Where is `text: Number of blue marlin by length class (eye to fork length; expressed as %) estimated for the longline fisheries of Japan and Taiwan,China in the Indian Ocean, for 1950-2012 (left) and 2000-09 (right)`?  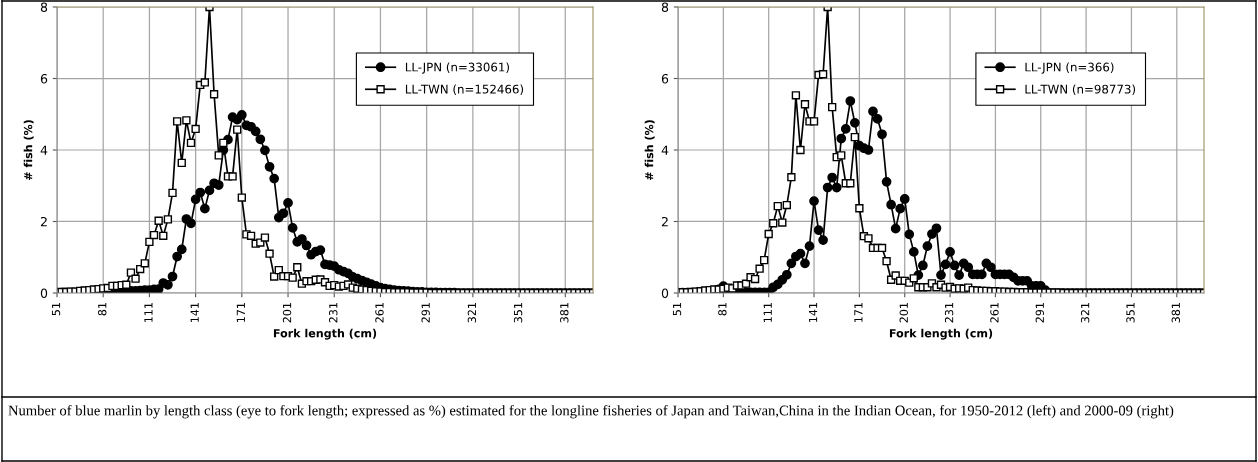
text: Number of blue marlin by length class (eye to fork length; expressed as %) estimated for the longline fisheries of Japan and Taiwan,China in the Indian Ocean, for 1950-2012 (left) and 2000-09 (right) is located at coordinates (591, 412).